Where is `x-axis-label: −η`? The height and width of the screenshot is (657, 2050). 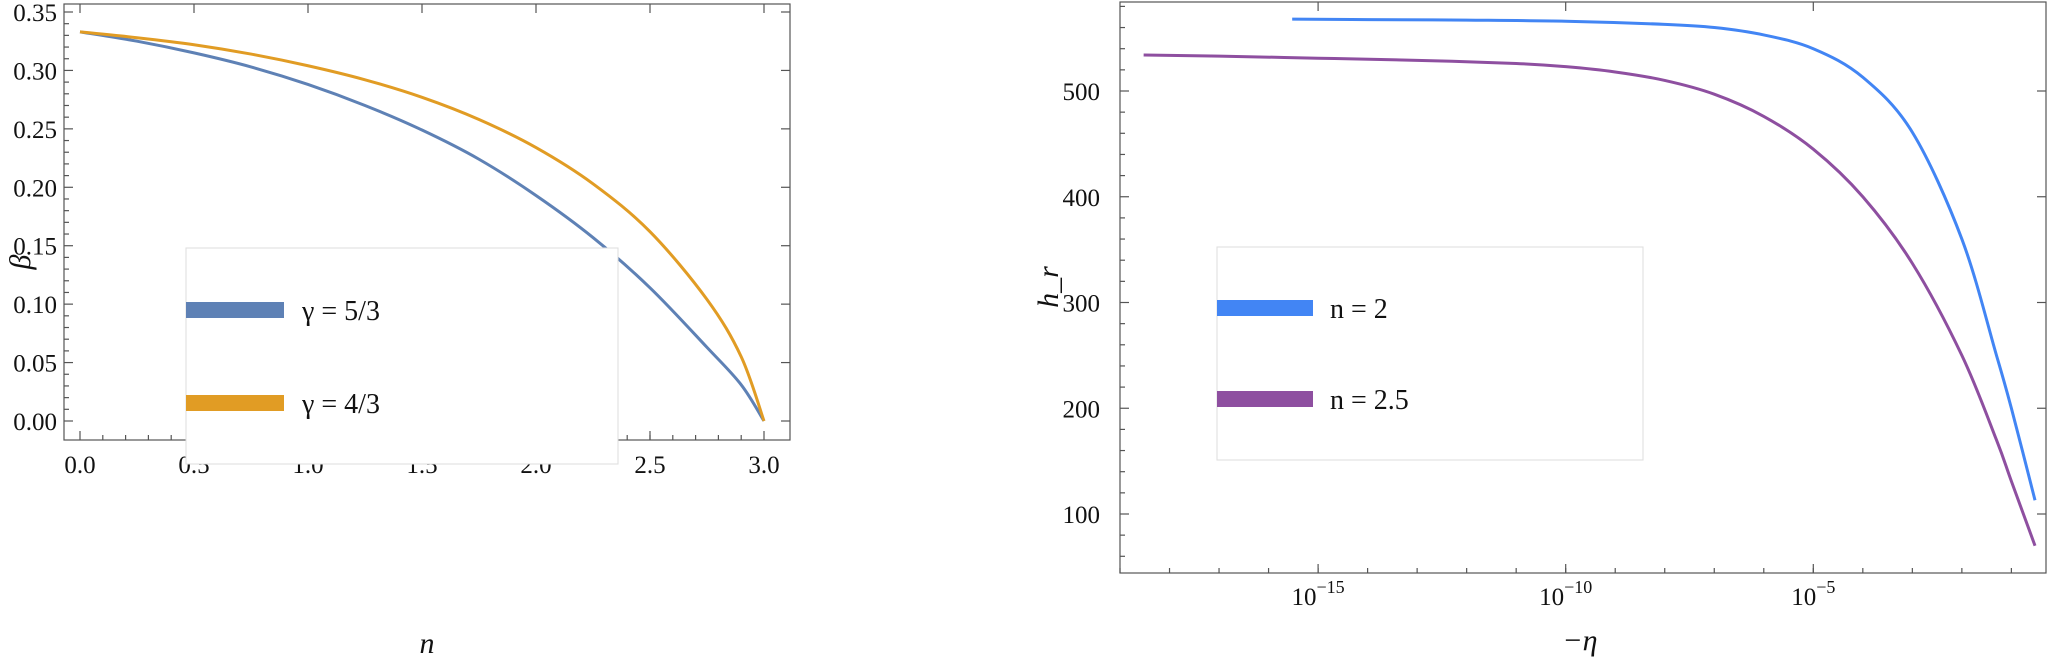
x-axis-label: −η is located at coordinates (1579, 640).